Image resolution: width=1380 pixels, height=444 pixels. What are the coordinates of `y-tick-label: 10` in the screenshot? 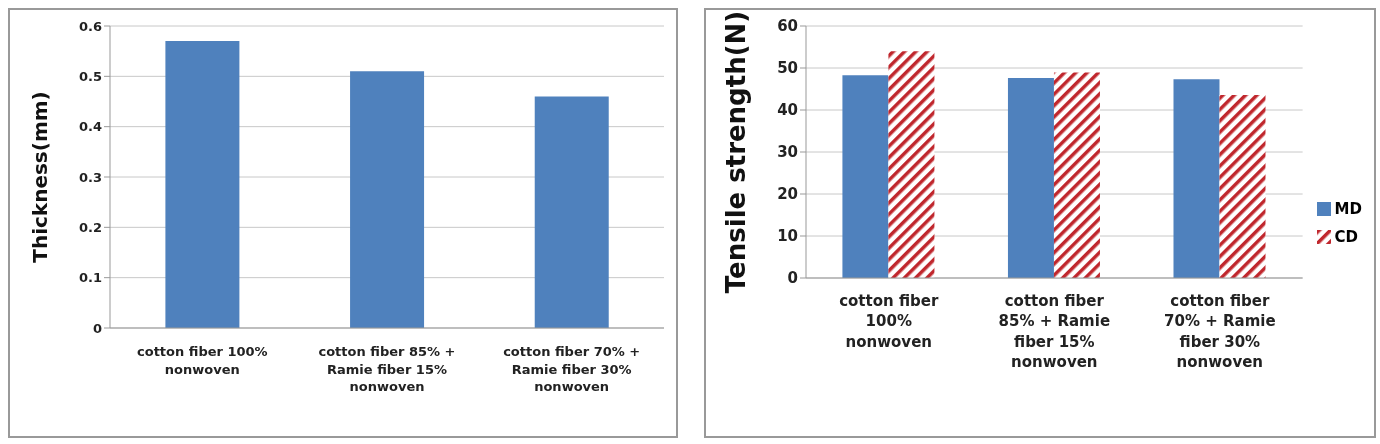 It's located at (787, 236).